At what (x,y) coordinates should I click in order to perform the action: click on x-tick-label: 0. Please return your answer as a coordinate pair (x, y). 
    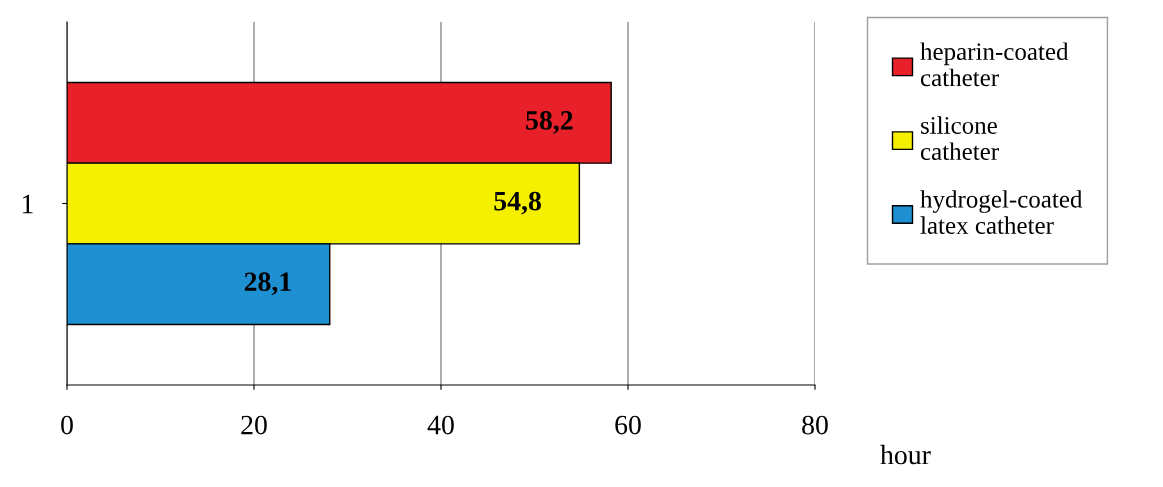
    Looking at the image, I should click on (67, 425).